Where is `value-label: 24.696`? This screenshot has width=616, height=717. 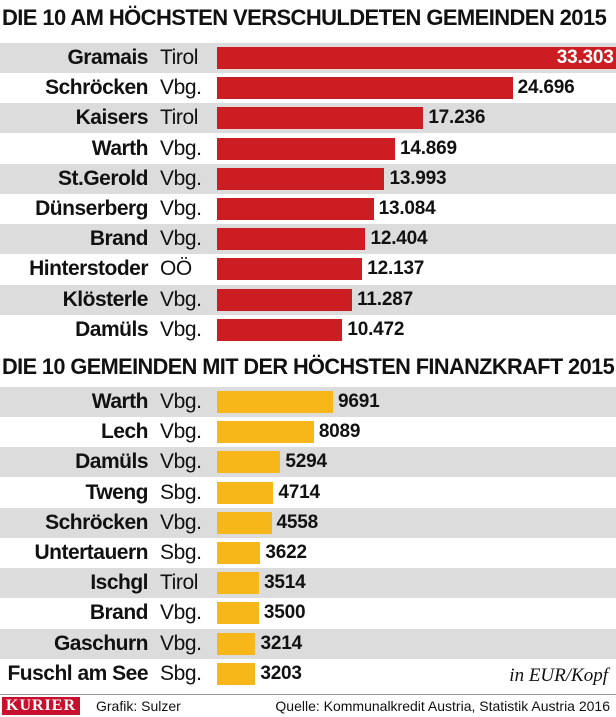 value-label: 24.696 is located at coordinates (546, 87).